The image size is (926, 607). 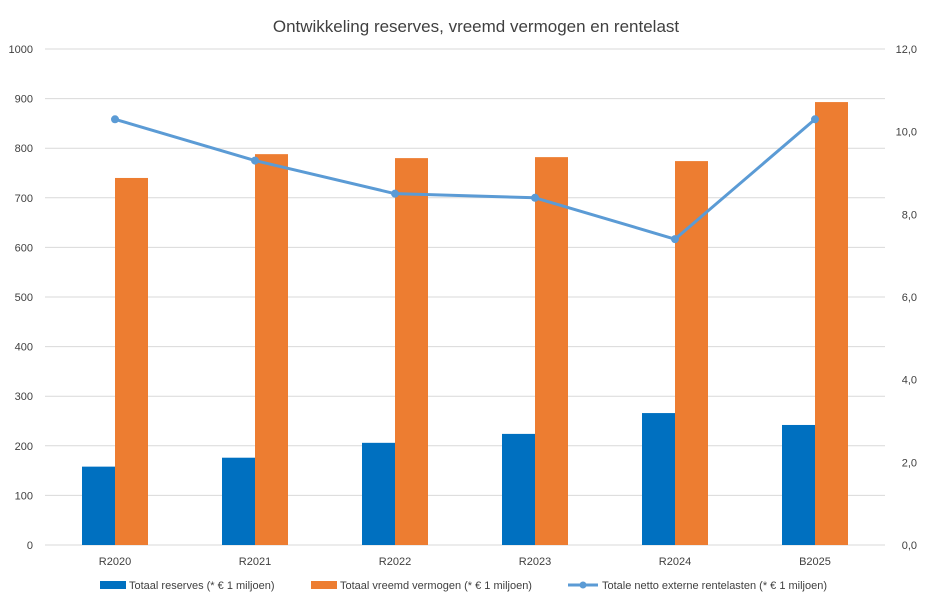 I want to click on left-axis: 0 100 200 300 400 500 600 700 800 900 1000, so click(x=21, y=298).